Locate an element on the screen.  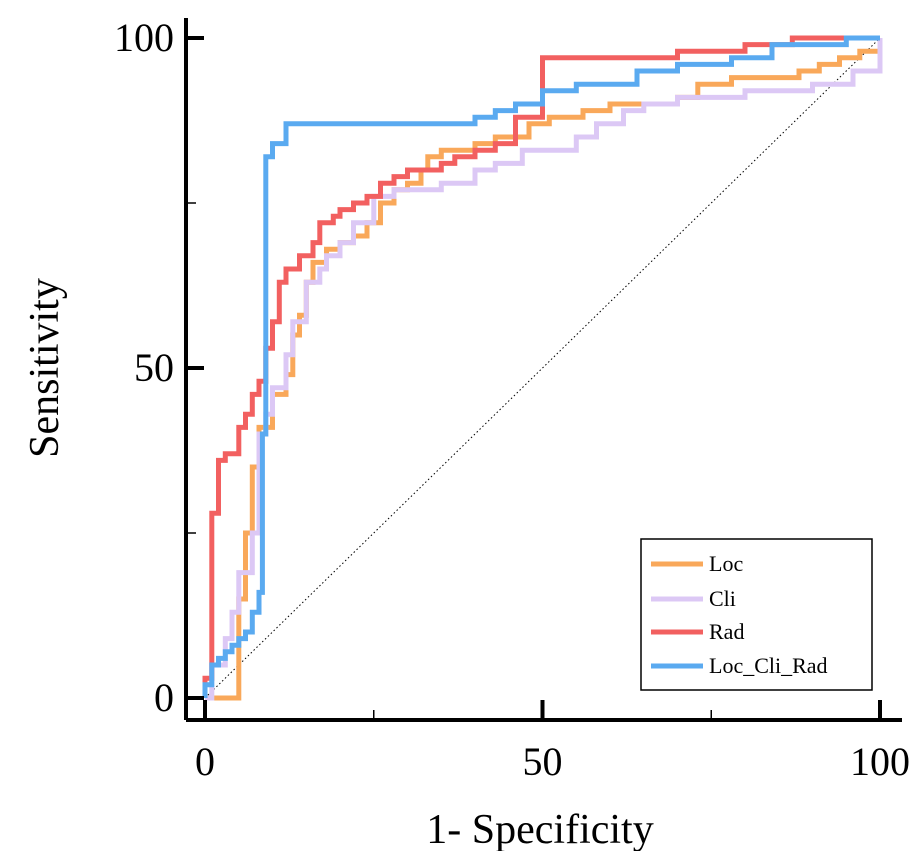
x-tick-label: 0 is located at coordinates (205, 761).